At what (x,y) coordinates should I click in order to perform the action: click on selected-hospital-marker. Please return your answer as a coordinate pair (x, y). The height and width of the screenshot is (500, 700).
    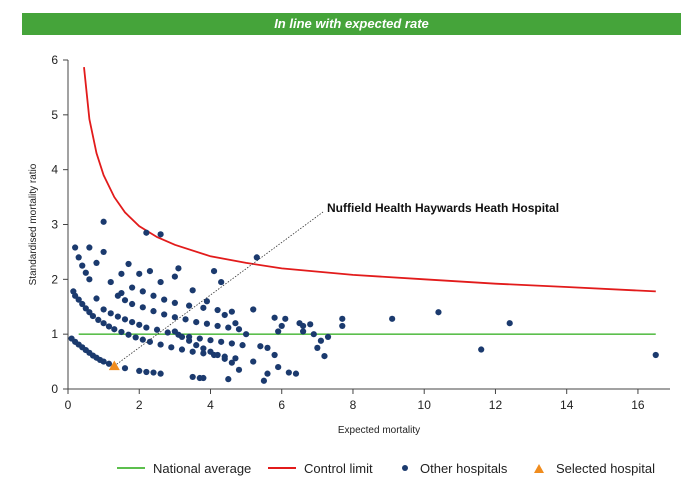
    Looking at the image, I should click on (114, 365).